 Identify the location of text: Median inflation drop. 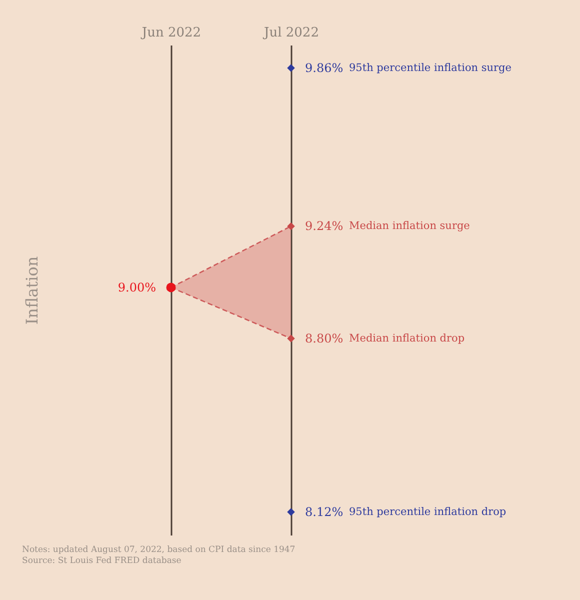
(407, 338).